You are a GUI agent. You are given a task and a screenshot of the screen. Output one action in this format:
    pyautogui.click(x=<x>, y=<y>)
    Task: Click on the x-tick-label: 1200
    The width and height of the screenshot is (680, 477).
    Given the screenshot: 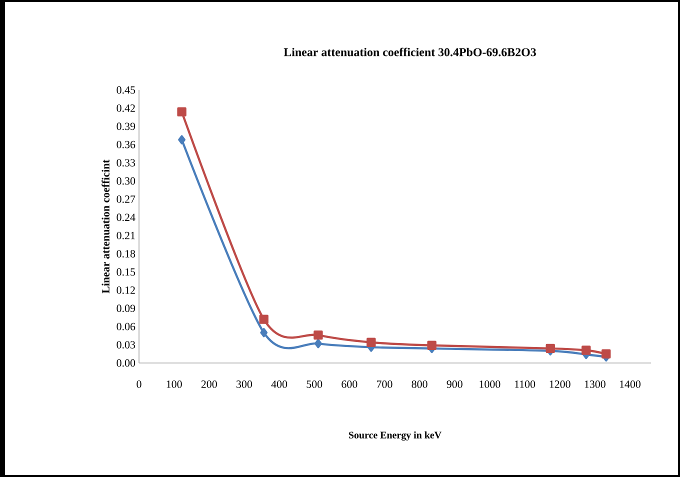 What is the action you would take?
    pyautogui.click(x=560, y=384)
    